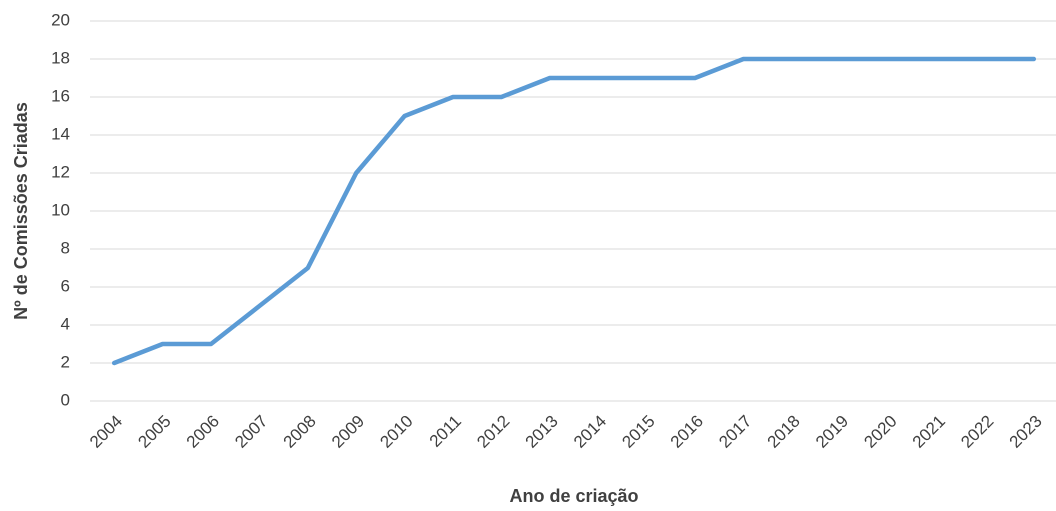  Describe the element at coordinates (977, 432) in the screenshot. I see `x-tick-label: 2022` at that location.